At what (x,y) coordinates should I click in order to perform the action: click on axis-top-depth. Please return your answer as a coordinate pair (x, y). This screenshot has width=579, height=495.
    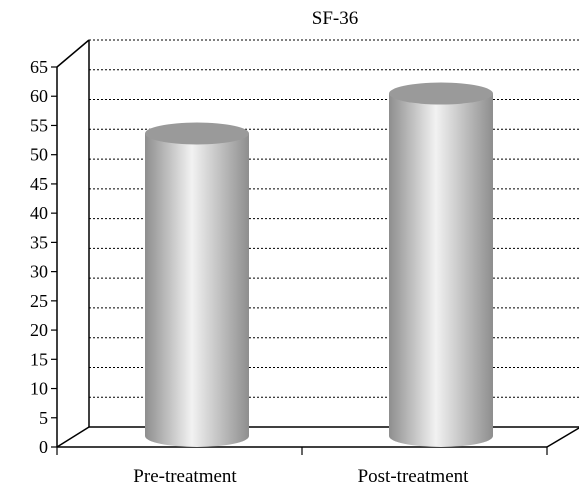
    Looking at the image, I should click on (73, 53).